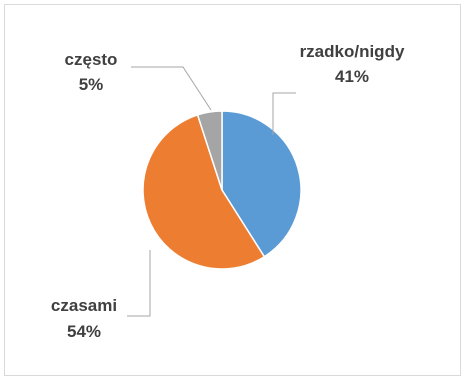 Image resolution: width=468 pixels, height=383 pixels. Describe the element at coordinates (139, 283) in the screenshot. I see `leader-line-czasami` at that location.